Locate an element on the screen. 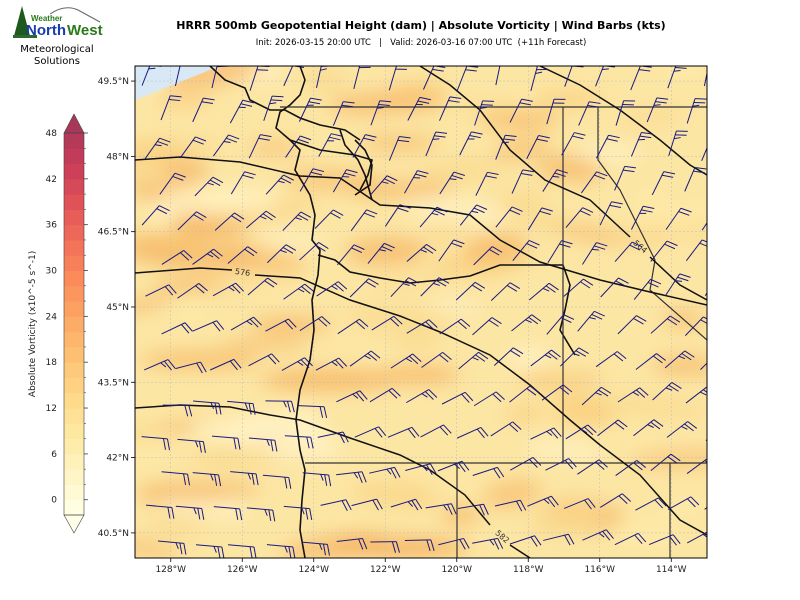  height-contour is located at coordinates (333, 481).